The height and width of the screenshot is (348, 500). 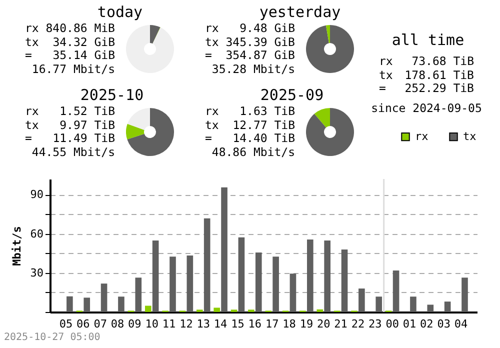 I want to click on text: 44.55 Mbit/s, so click(x=72, y=151).